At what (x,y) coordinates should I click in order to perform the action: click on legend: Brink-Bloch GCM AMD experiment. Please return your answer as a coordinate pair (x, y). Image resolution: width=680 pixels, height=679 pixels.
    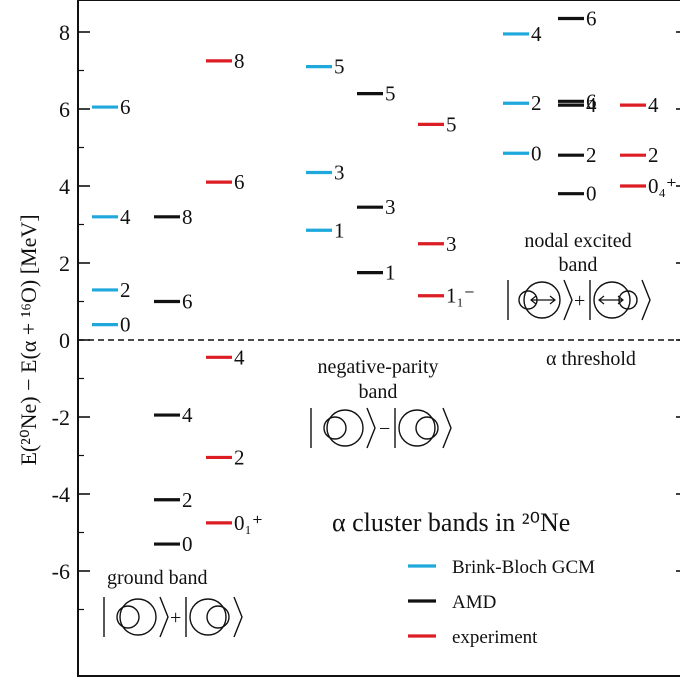
    Looking at the image, I should click on (501, 602).